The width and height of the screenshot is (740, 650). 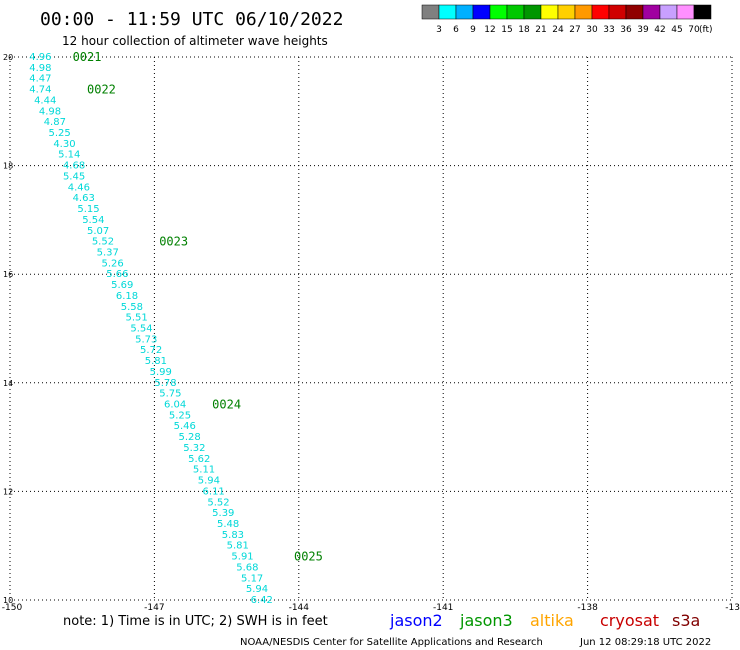 I want to click on wave-height-point: 5.32, so click(x=194, y=448).